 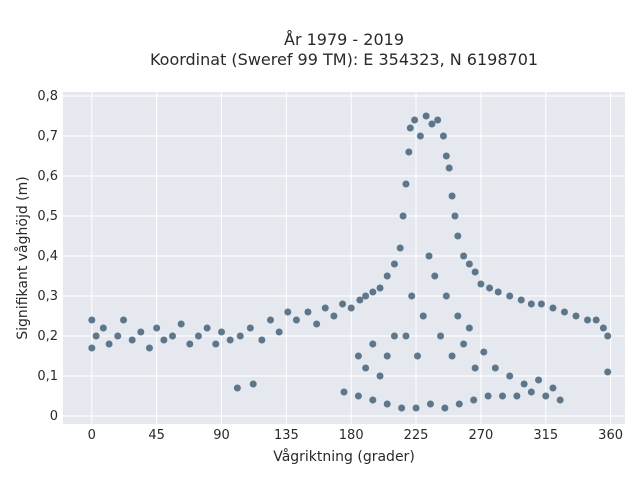 I want to click on y-axis-label: Signifikant våghöjd (m), so click(x=22, y=257).